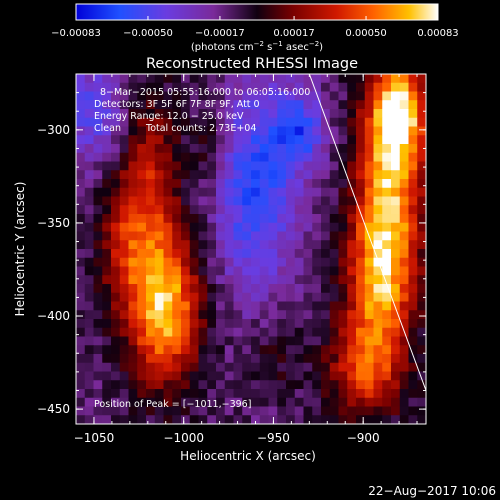  What do you see at coordinates (273, 438) in the screenshot?
I see `x-tick-label: −950` at bounding box center [273, 438].